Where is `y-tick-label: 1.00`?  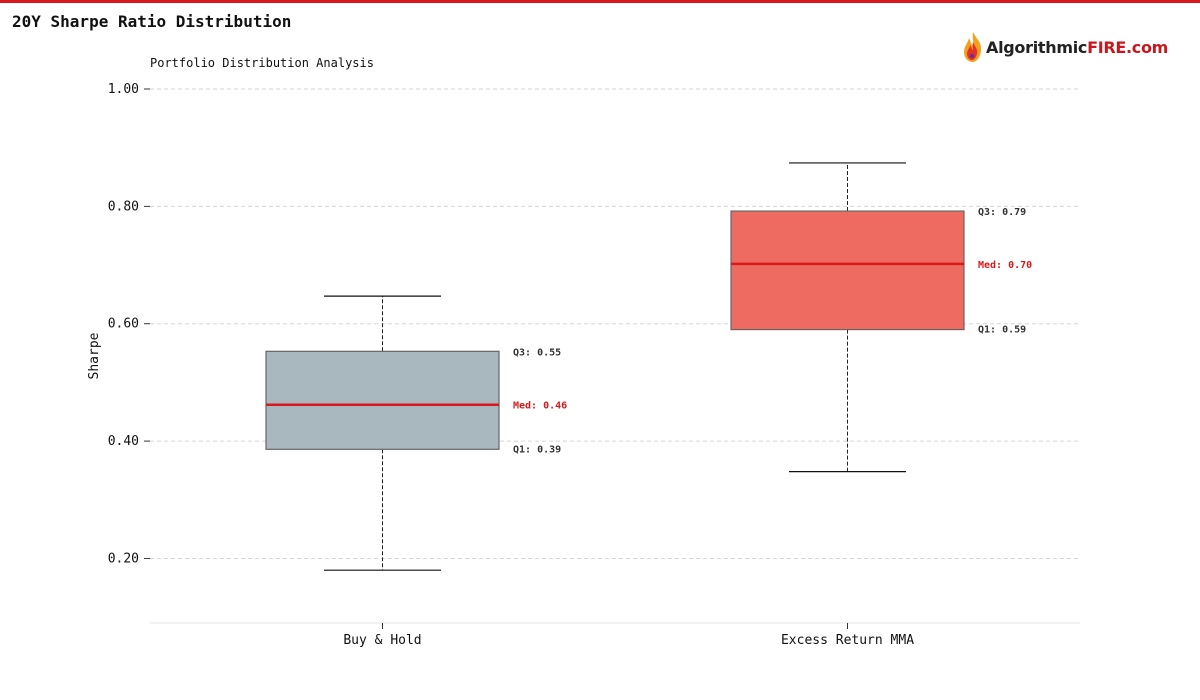 y-tick-label: 1.00 is located at coordinates (123, 89).